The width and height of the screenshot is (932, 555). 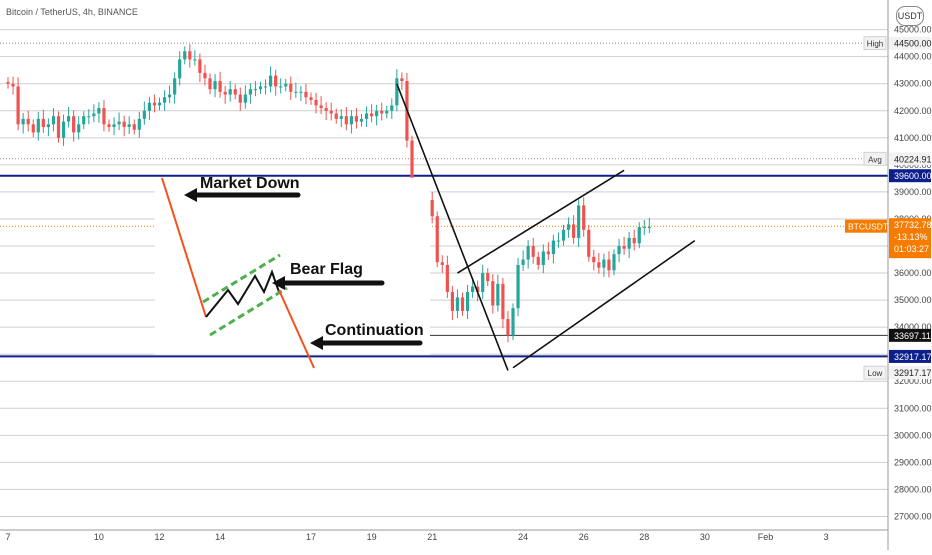 I want to click on x-tick-label: 10, so click(x=99, y=537).